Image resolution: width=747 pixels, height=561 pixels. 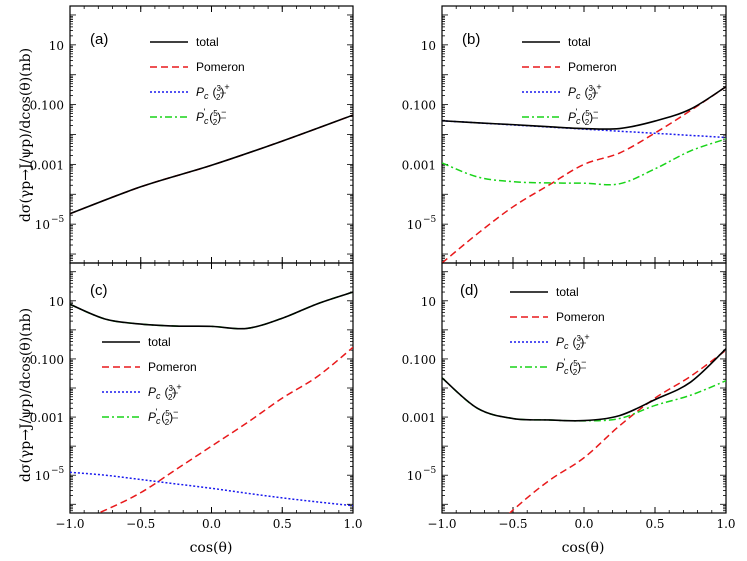 What do you see at coordinates (99, 290) in the screenshot?
I see `panel-label: (c)` at bounding box center [99, 290].